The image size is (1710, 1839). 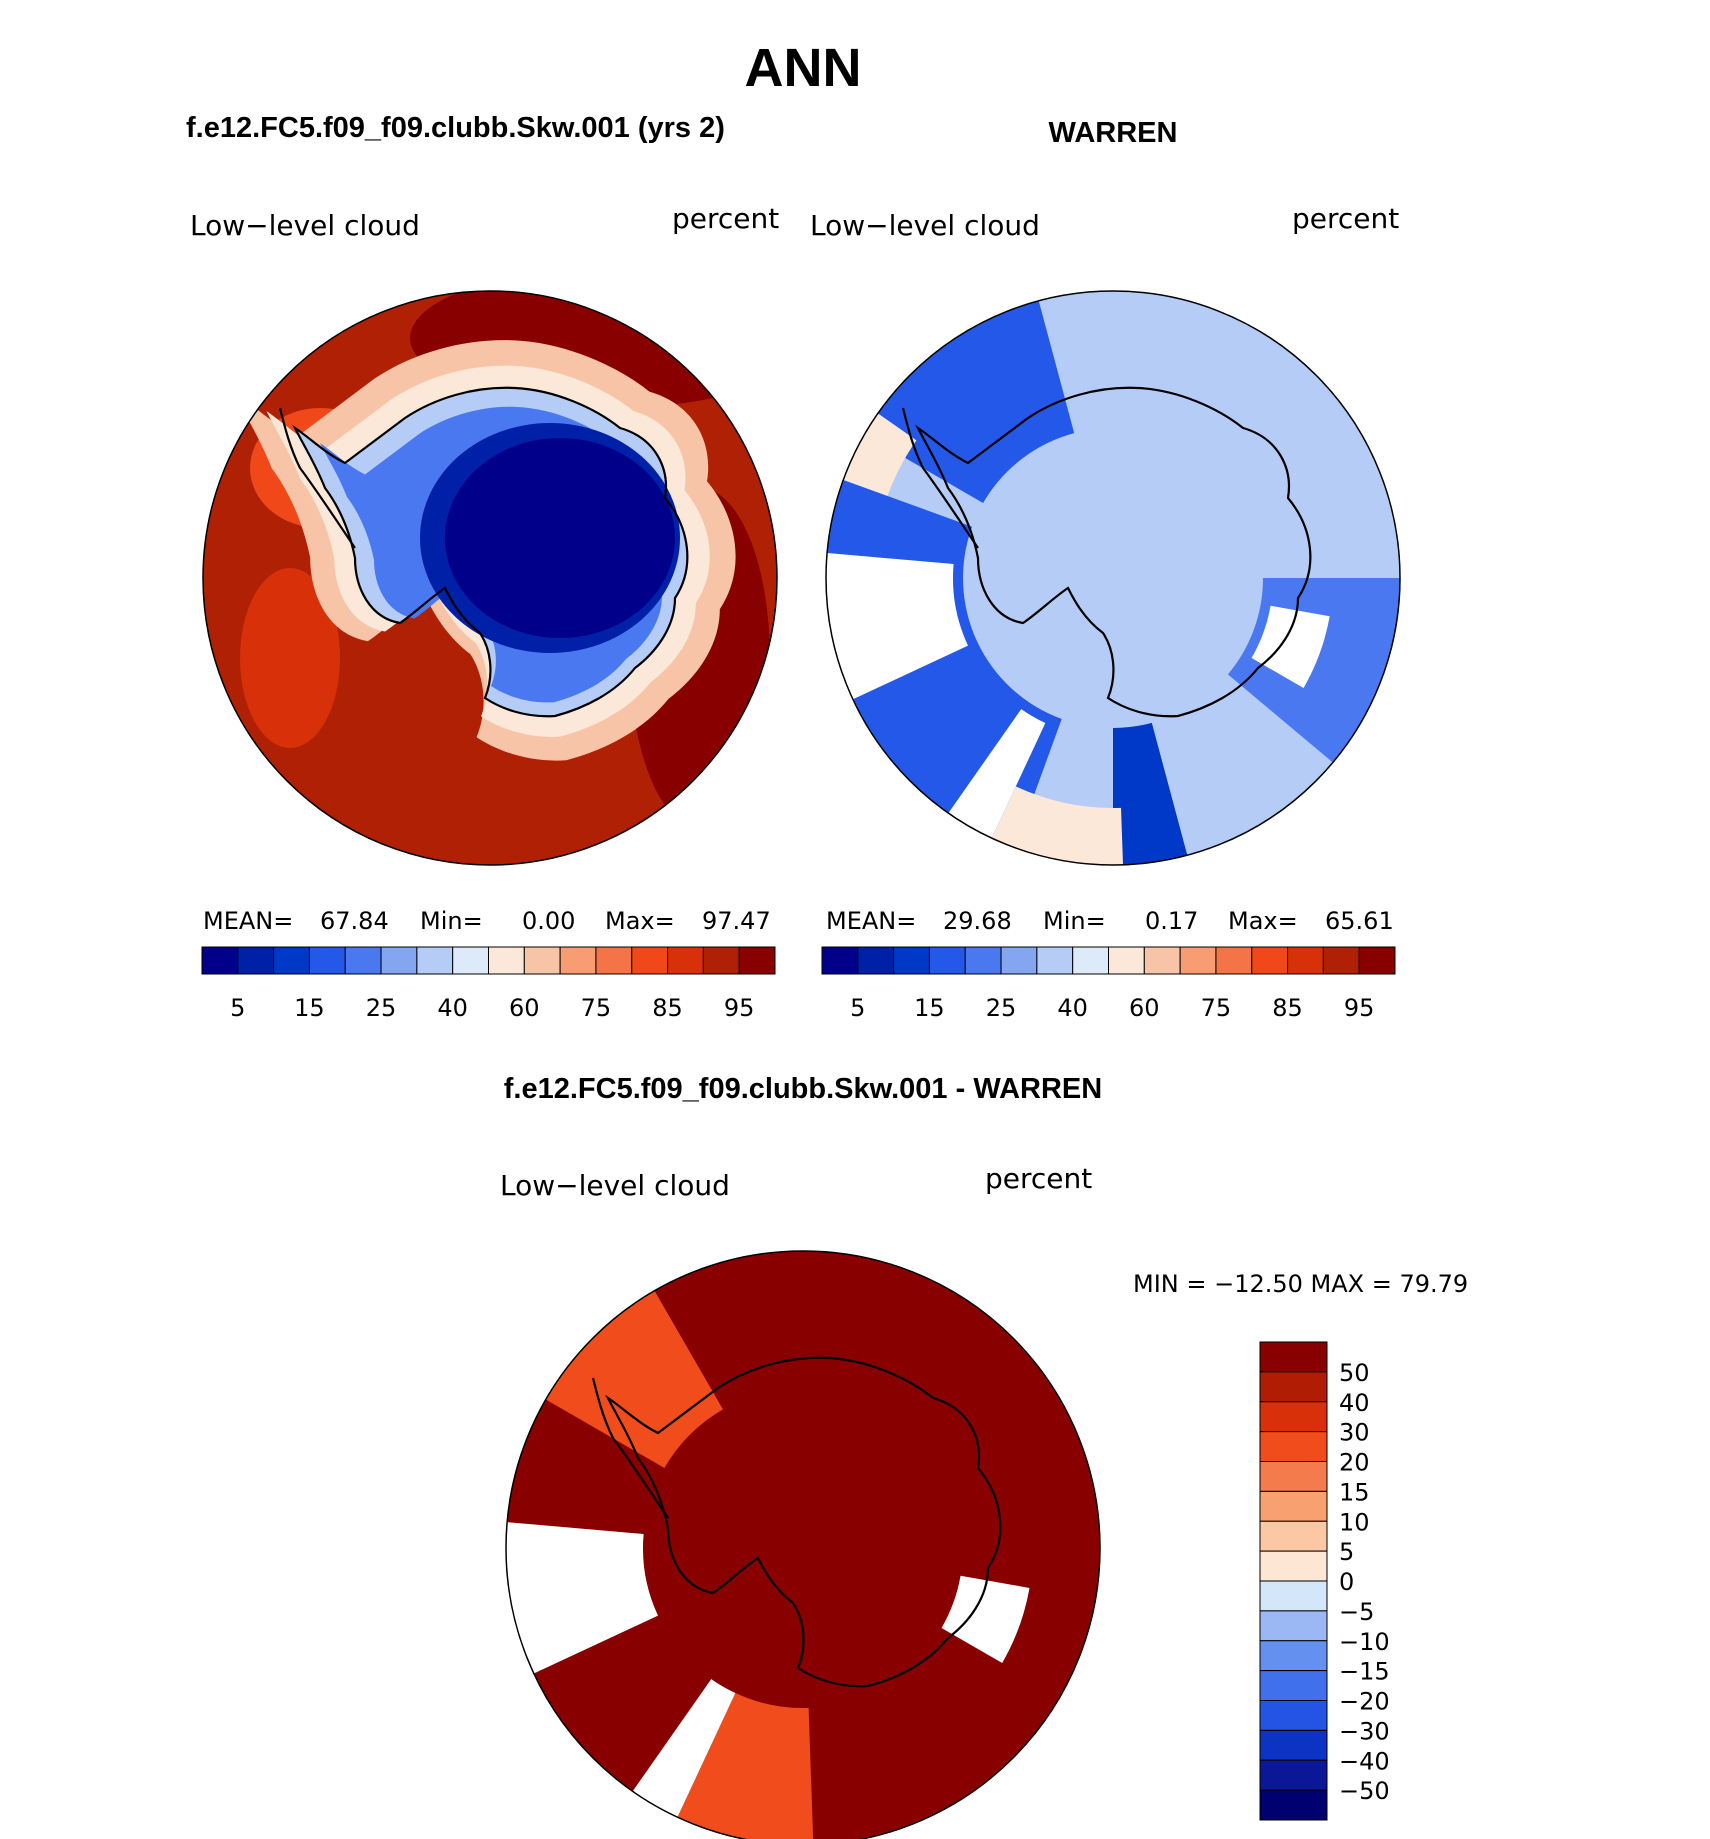 I want to click on panel-diff-title: f.e12.FC5.f09_f09.clubb.Skw.001 - WARREN, so click(x=803, y=1089).